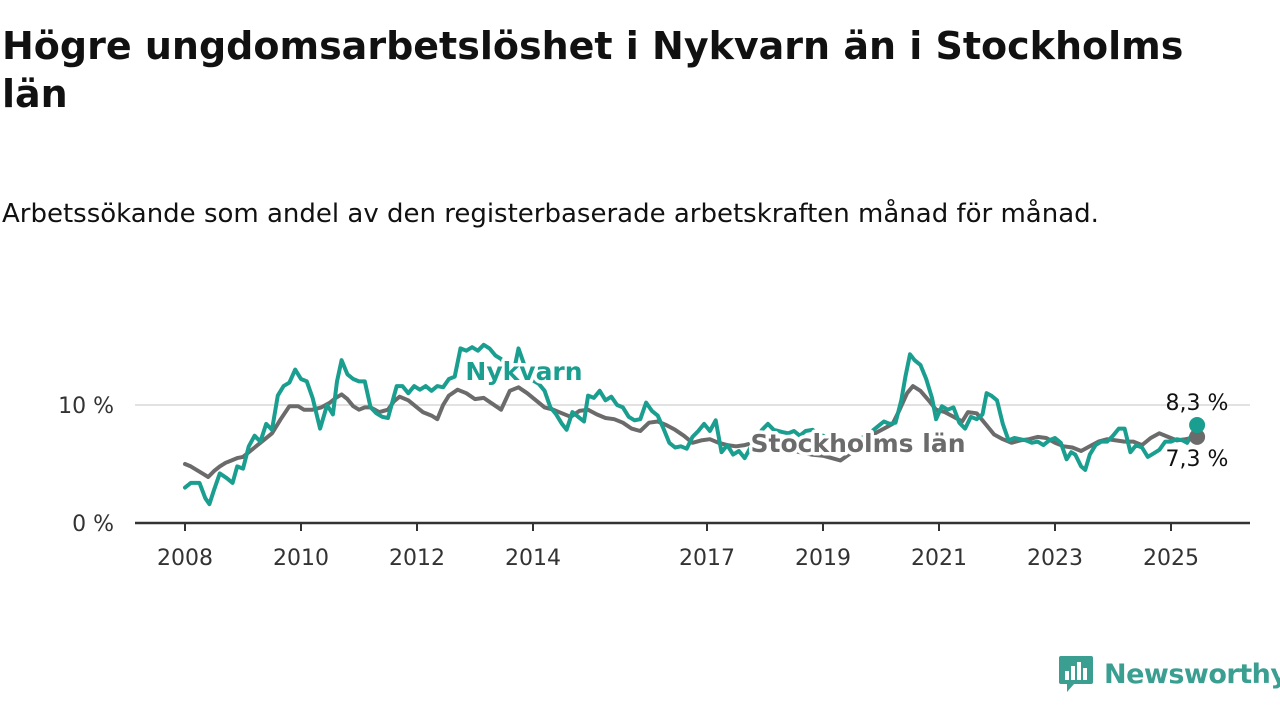  I want to click on series-label-stockholm-halo: Stockholms län, so click(858, 443).